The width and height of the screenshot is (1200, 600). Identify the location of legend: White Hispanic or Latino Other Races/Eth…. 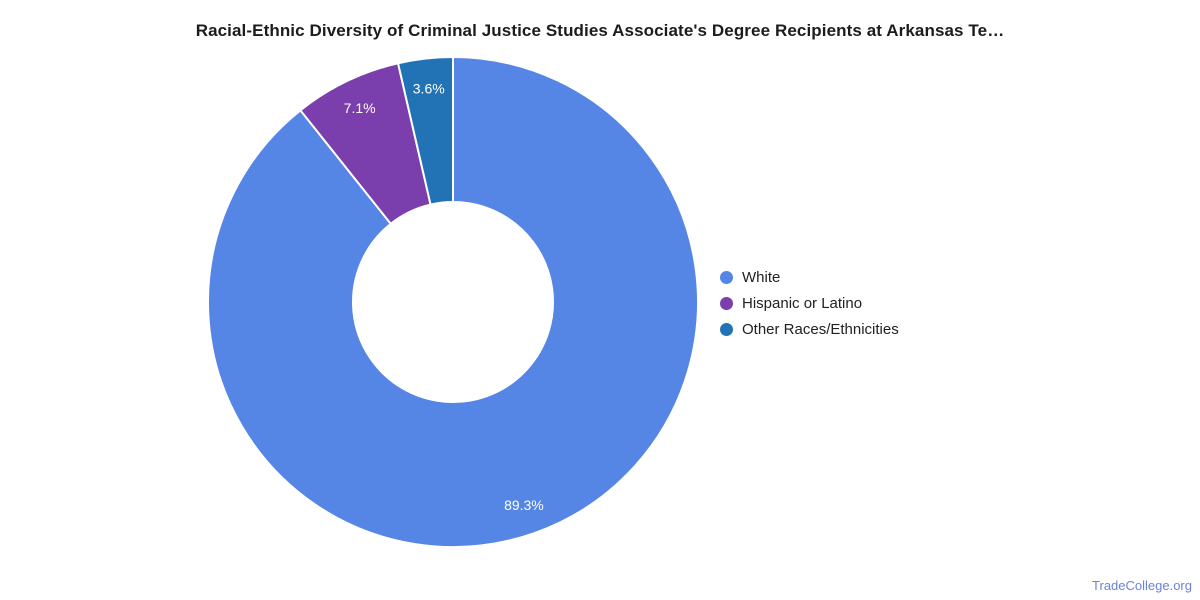
(809, 303).